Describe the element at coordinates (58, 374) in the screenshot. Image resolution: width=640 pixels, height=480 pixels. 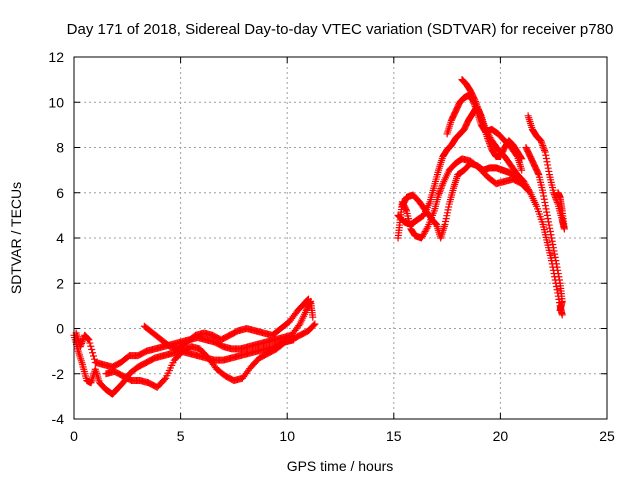
I see `y-tick-label: -2` at that location.